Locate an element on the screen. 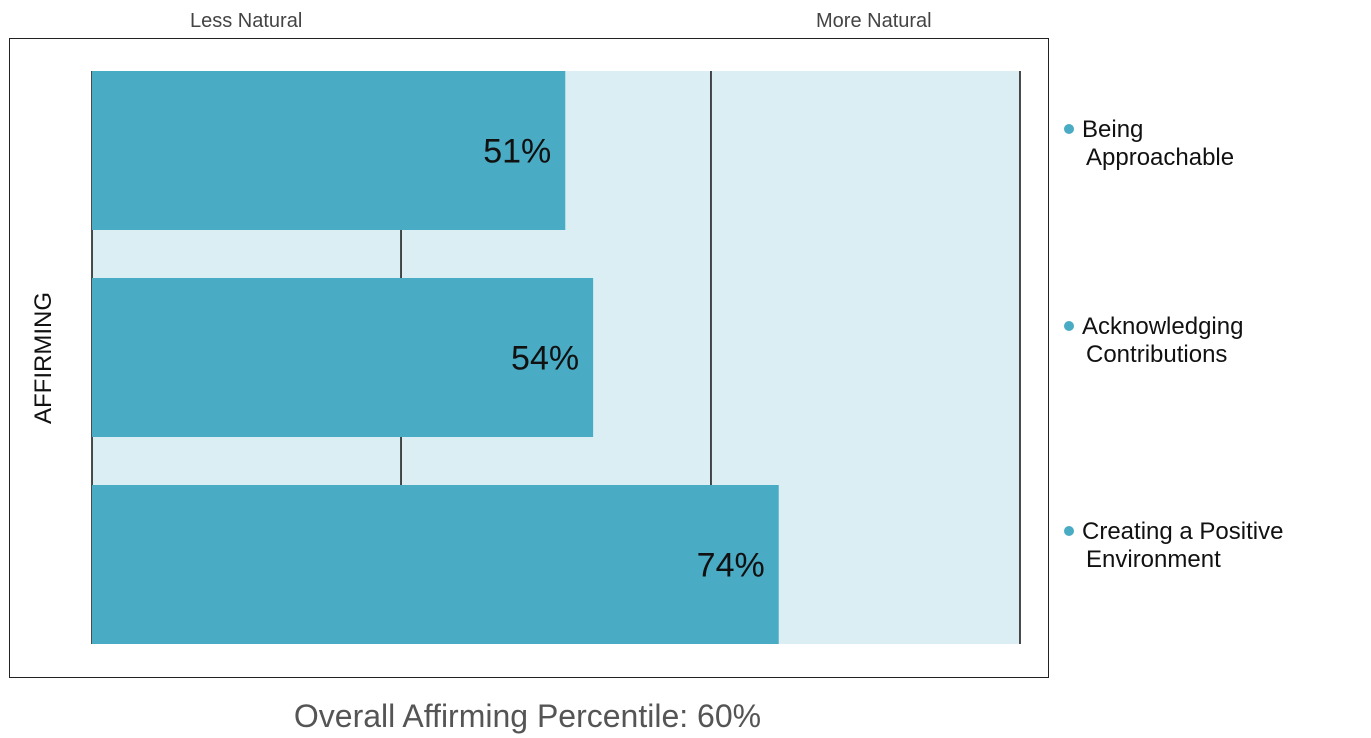 This screenshot has height=738, width=1371. legend-line1: Acknowledging is located at coordinates (1163, 326).